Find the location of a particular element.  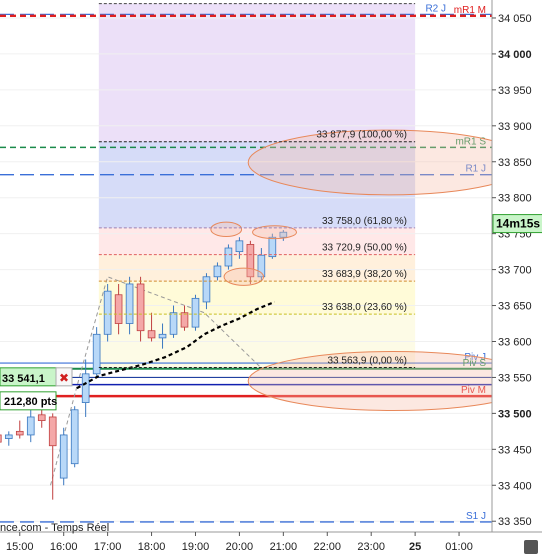

level-label-8: Piv M is located at coordinates (473, 390).